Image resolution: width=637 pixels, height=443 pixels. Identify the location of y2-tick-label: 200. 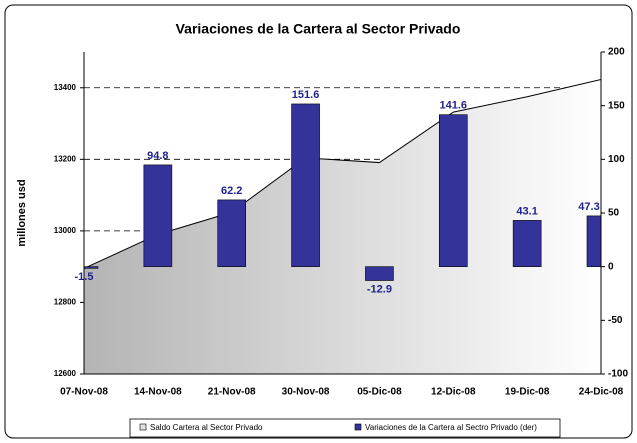
(616, 52).